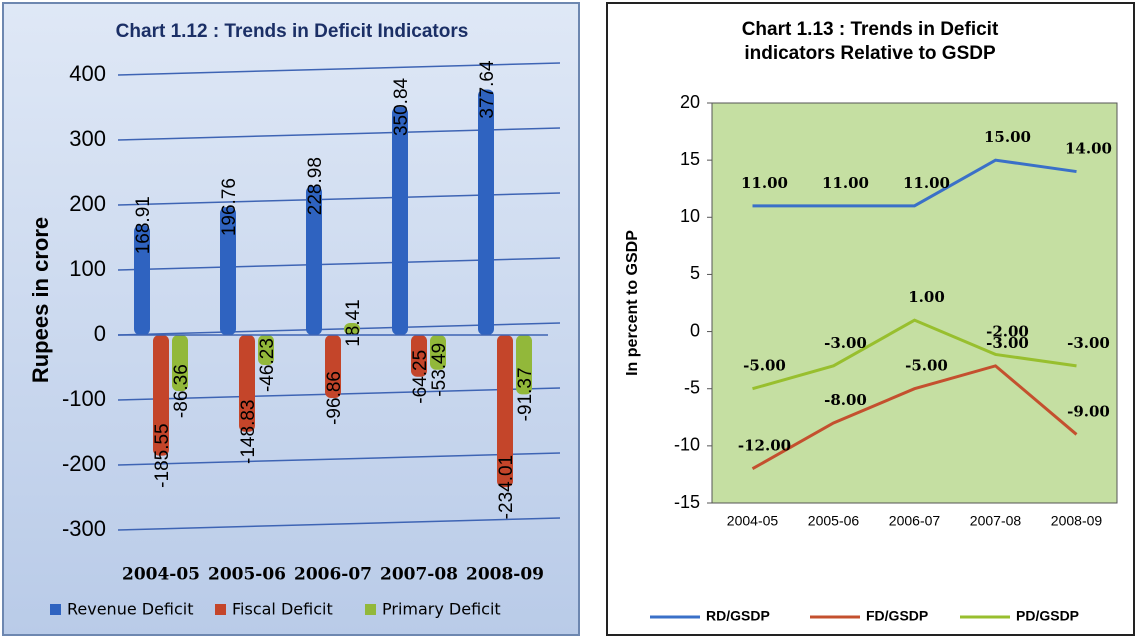 This screenshot has width=1137, height=640. I want to click on y-tick-label: -5, so click(692, 387).